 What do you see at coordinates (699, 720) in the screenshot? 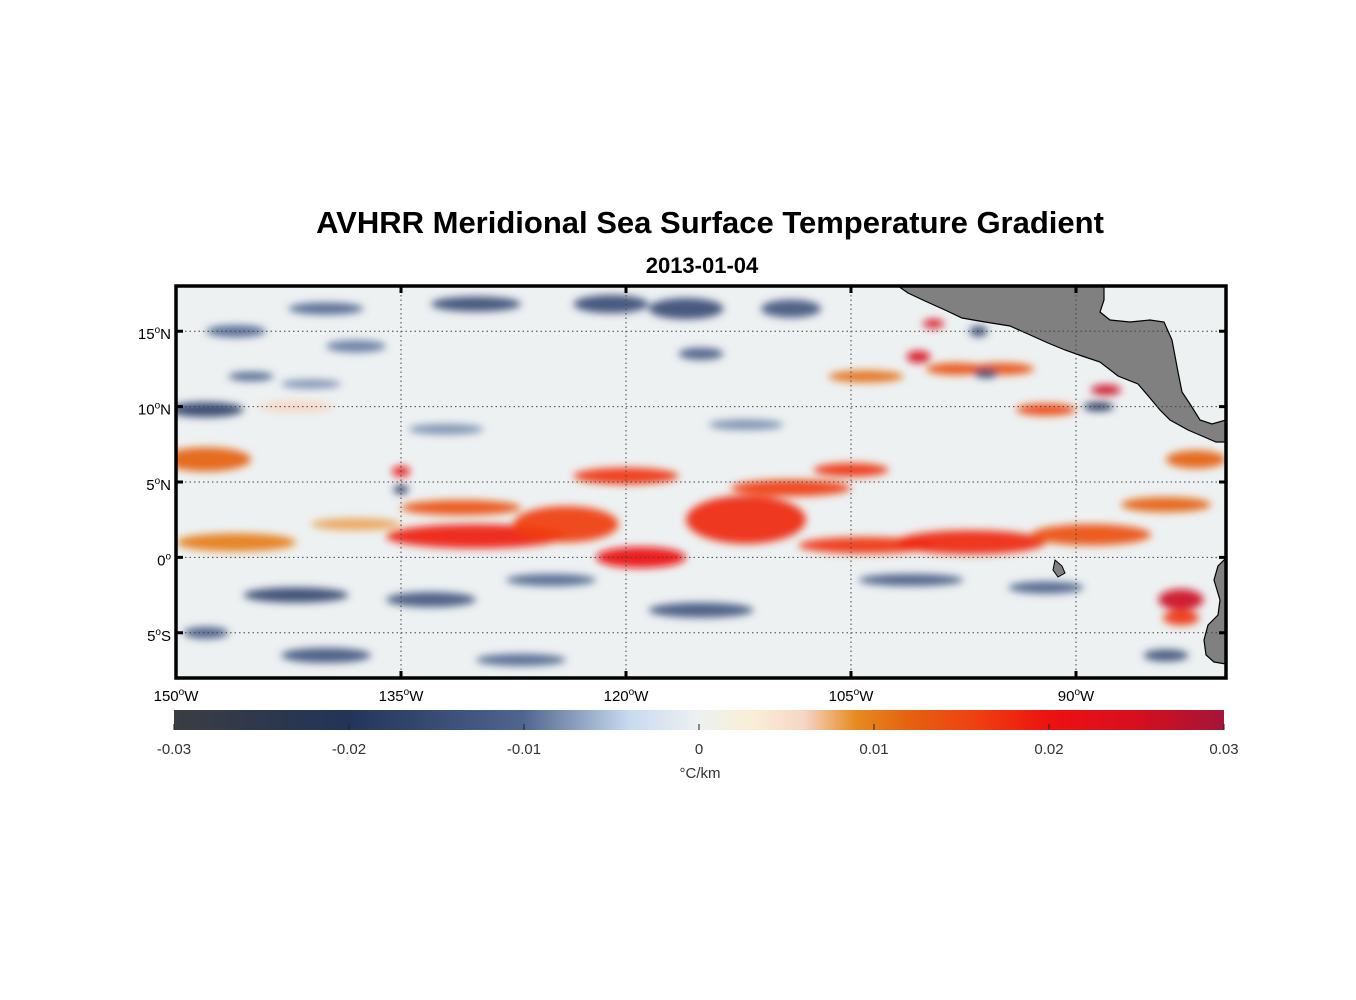
I see `colorbar-ramp` at bounding box center [699, 720].